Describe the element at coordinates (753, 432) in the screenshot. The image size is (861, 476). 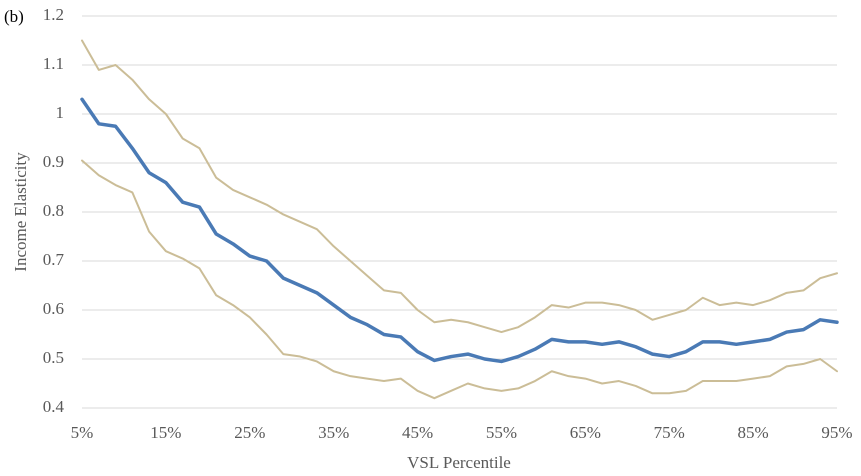
I see `x-tick-label: 85%` at that location.